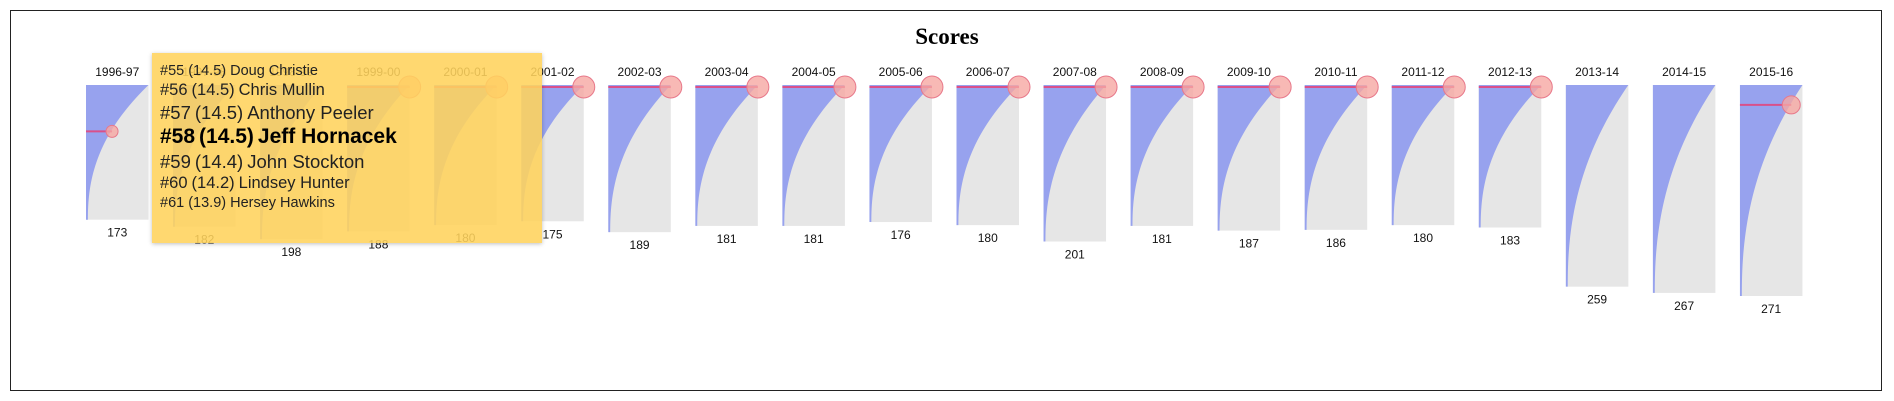 The image size is (1894, 401). I want to click on season-label: 2006-07, so click(988, 72).